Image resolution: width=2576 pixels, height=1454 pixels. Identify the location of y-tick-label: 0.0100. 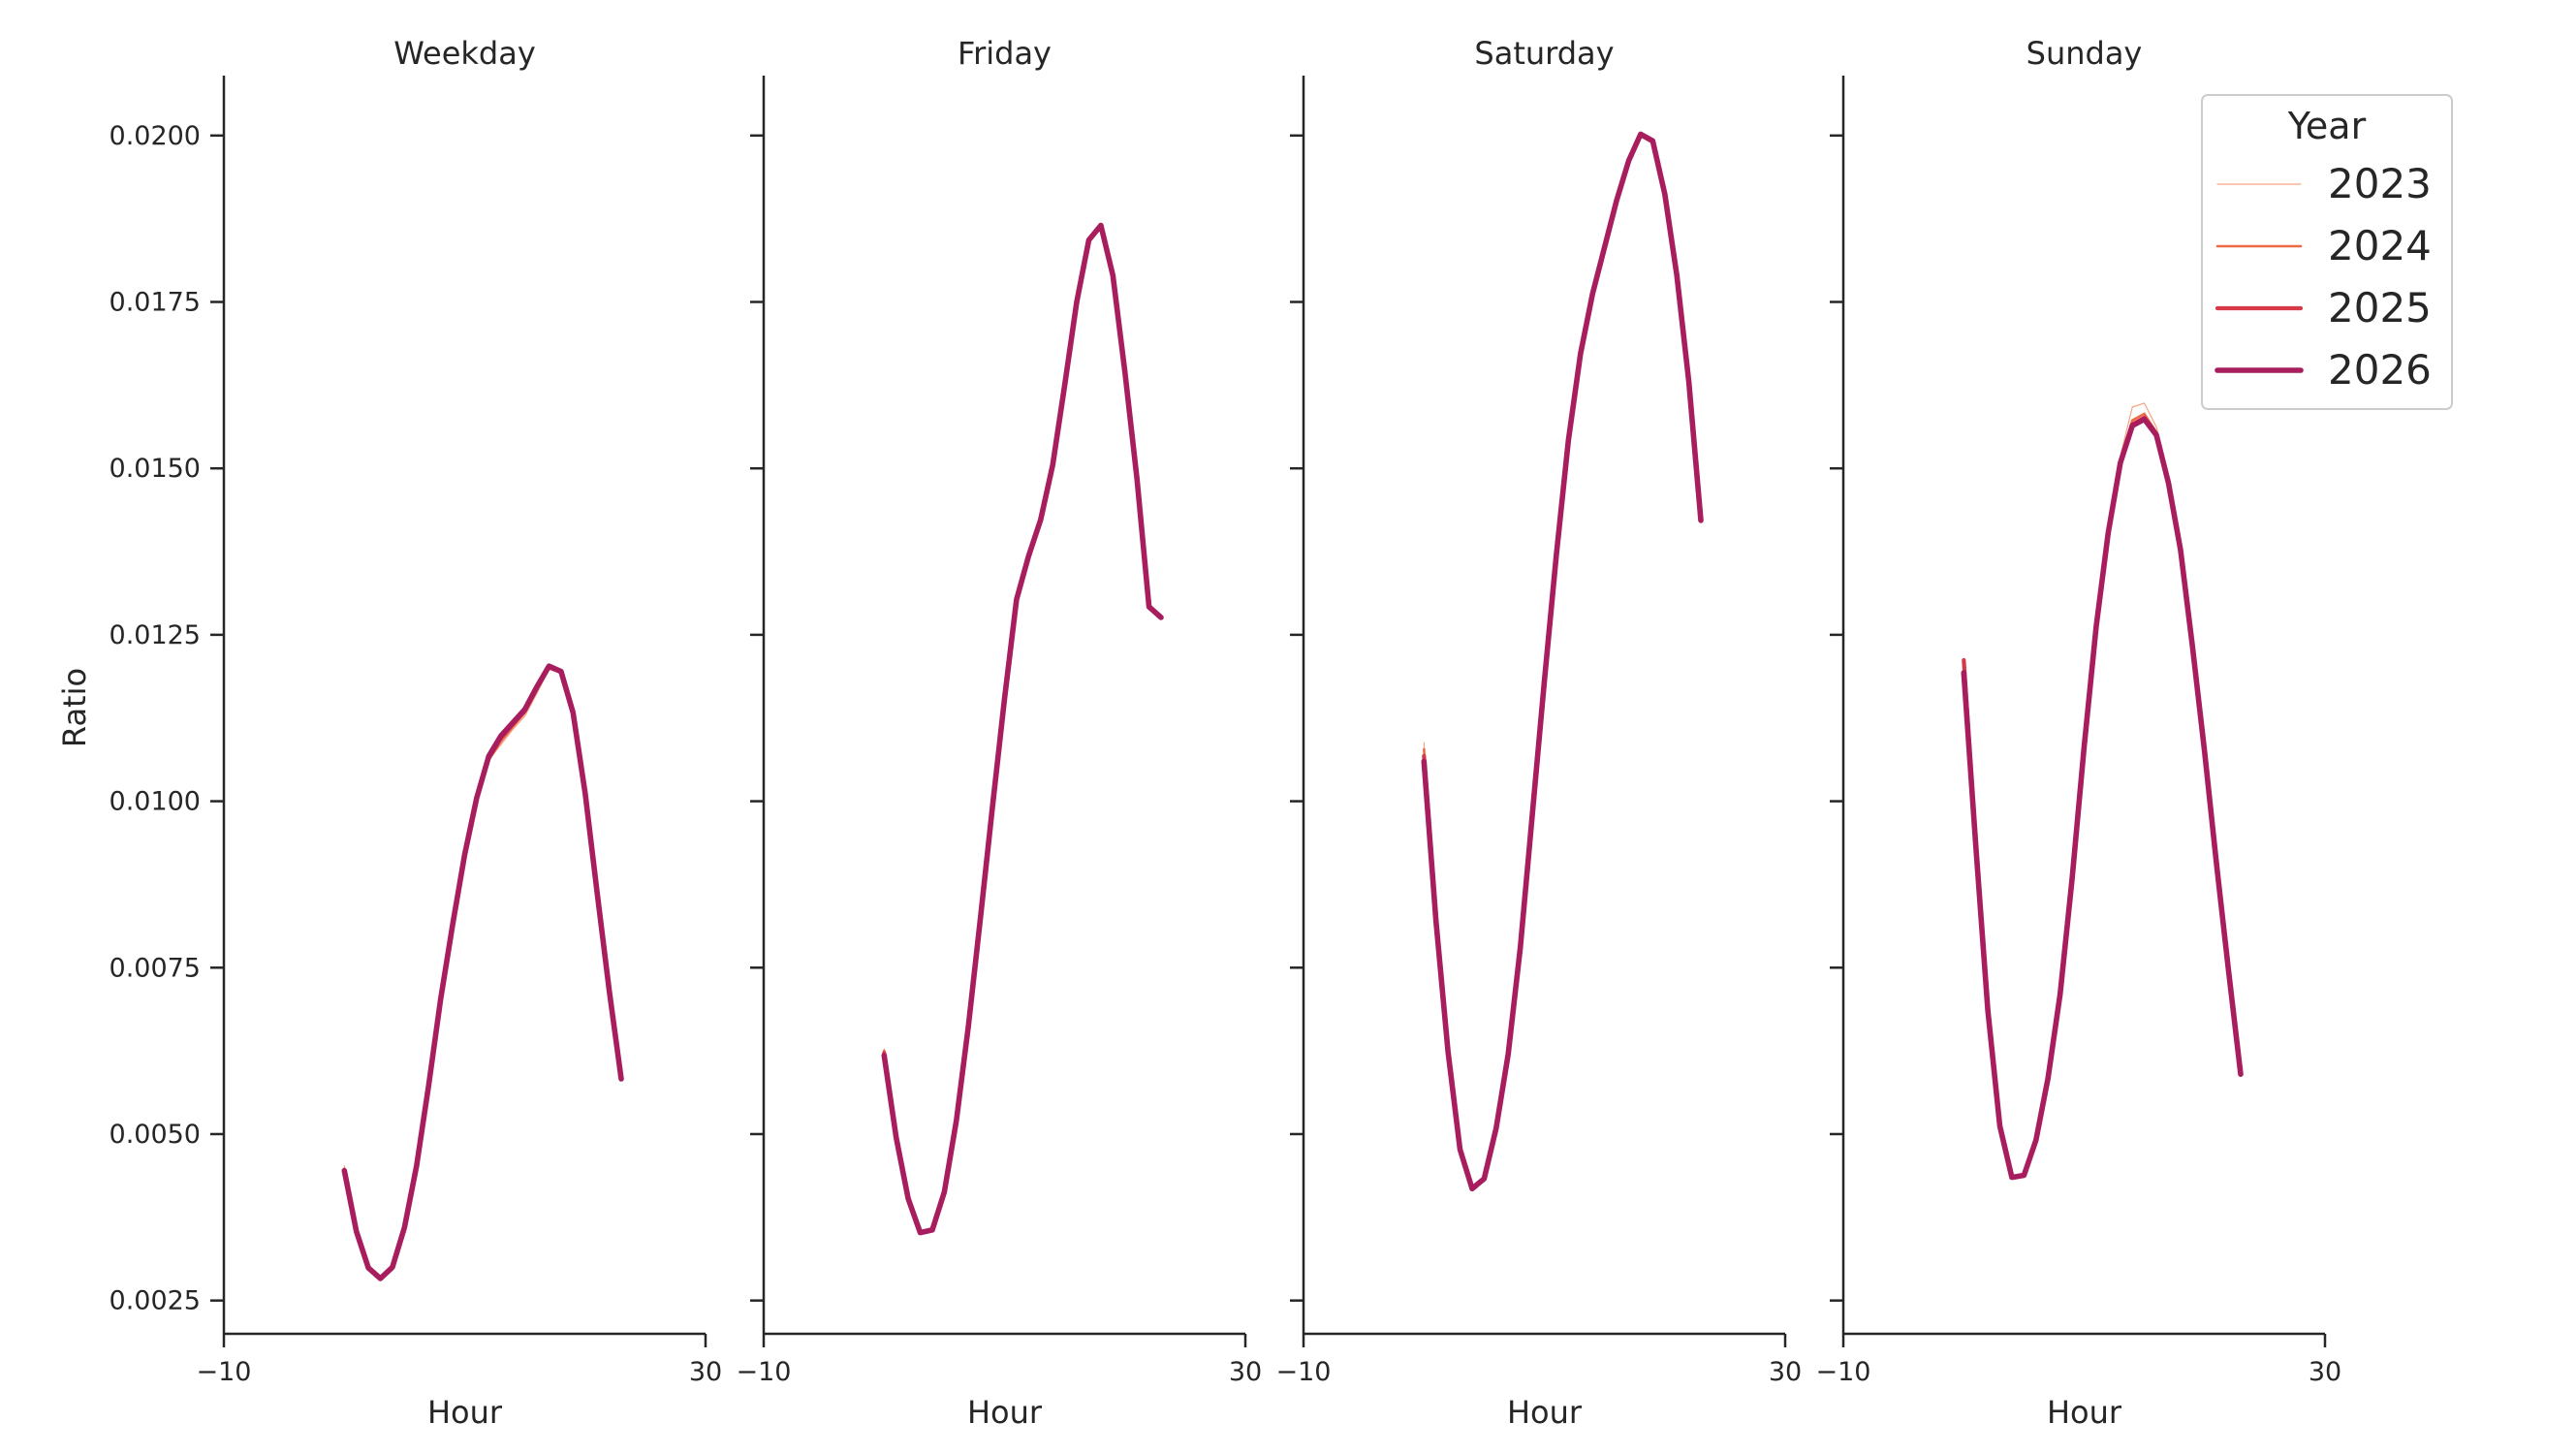
(155, 802).